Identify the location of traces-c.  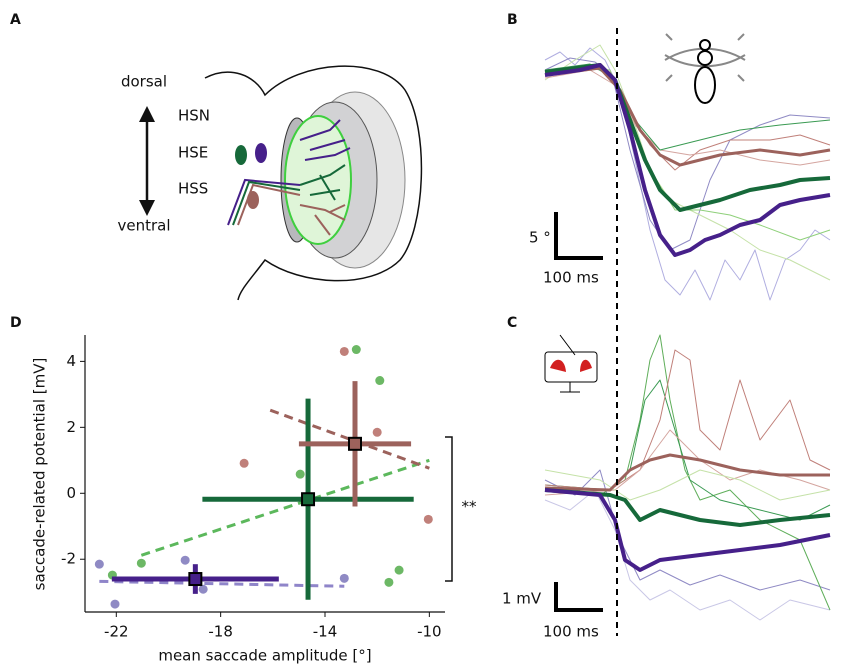
(687, 477).